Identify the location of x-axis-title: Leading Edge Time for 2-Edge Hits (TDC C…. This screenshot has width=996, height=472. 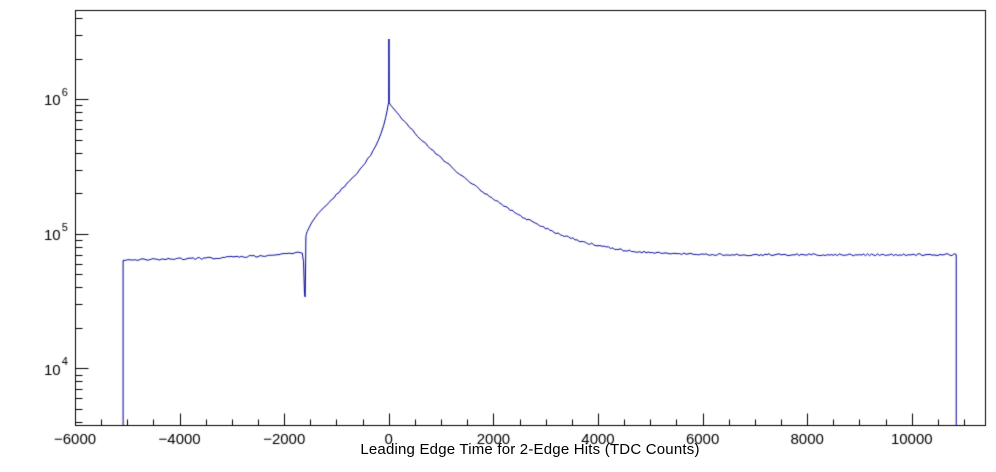
(530, 449).